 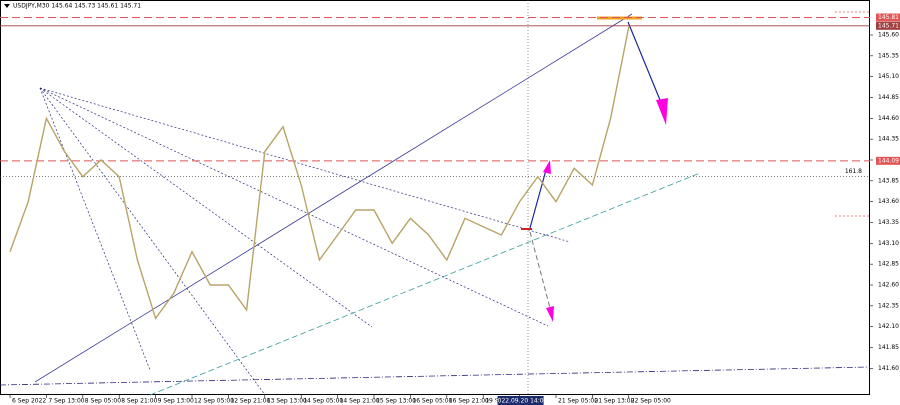 I want to click on level-label: 145.71, so click(x=888, y=25).